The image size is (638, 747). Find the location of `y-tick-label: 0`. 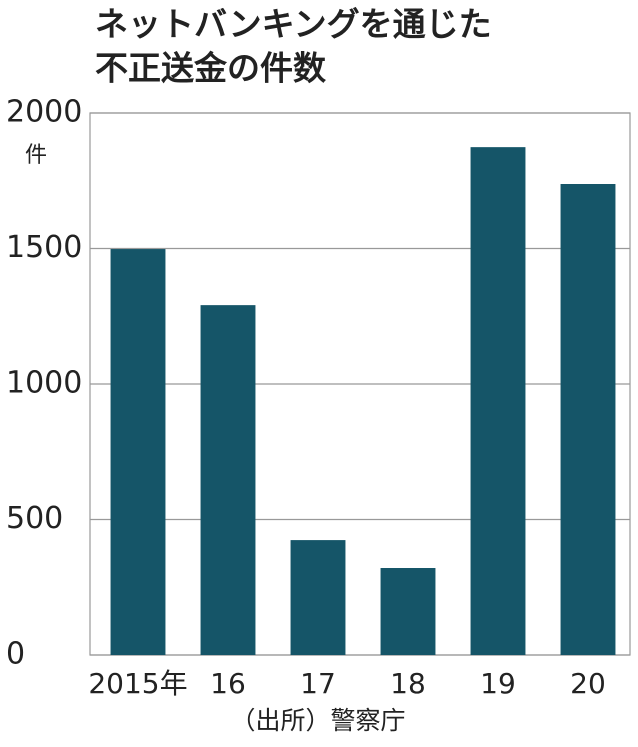

y-tick-label: 0 is located at coordinates (15, 654).